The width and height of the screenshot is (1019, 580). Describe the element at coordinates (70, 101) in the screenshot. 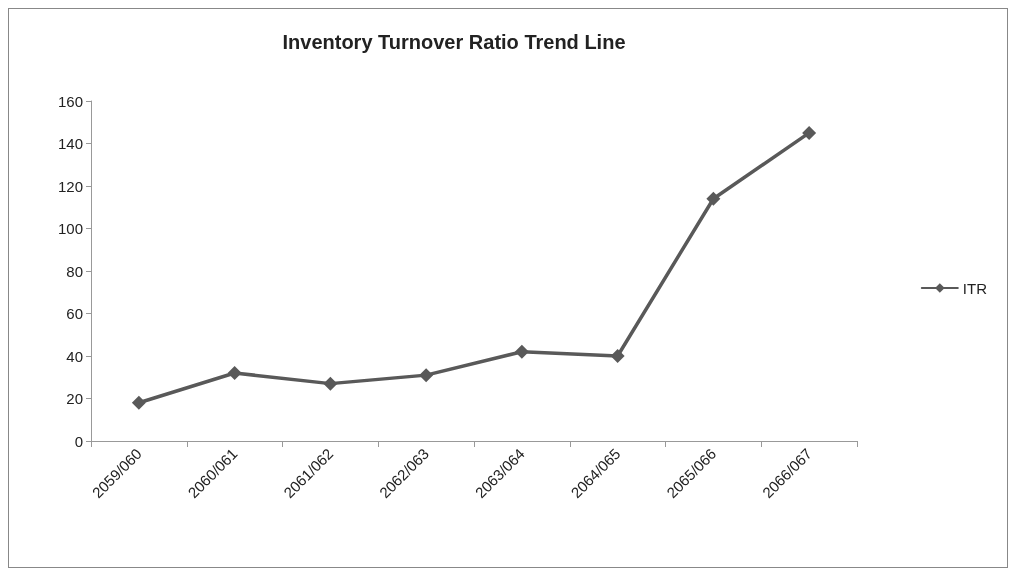

I see `y-tick-label: 160` at that location.